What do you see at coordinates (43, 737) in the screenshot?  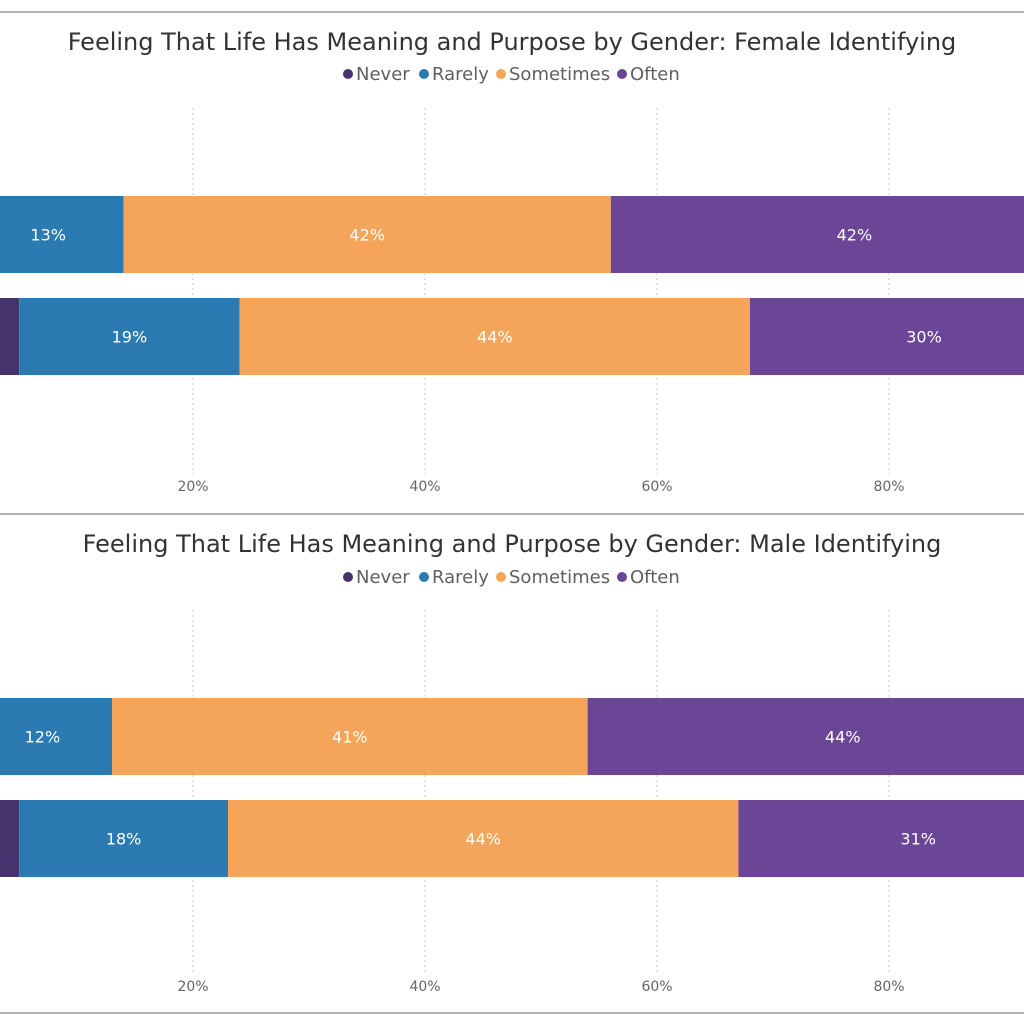 I see `data-label-rarely: 12%` at bounding box center [43, 737].